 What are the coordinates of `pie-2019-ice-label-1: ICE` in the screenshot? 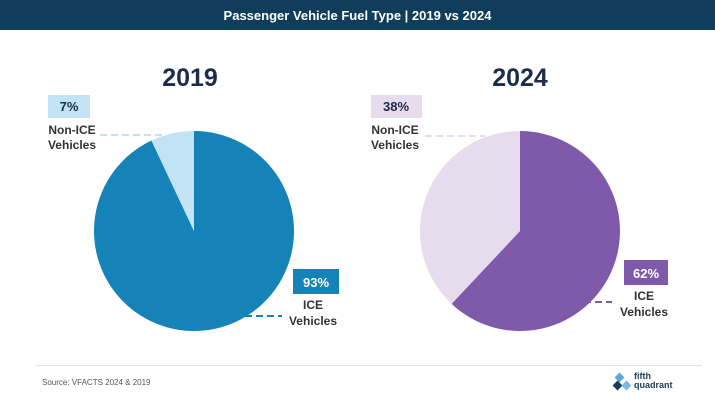 It's located at (313, 305).